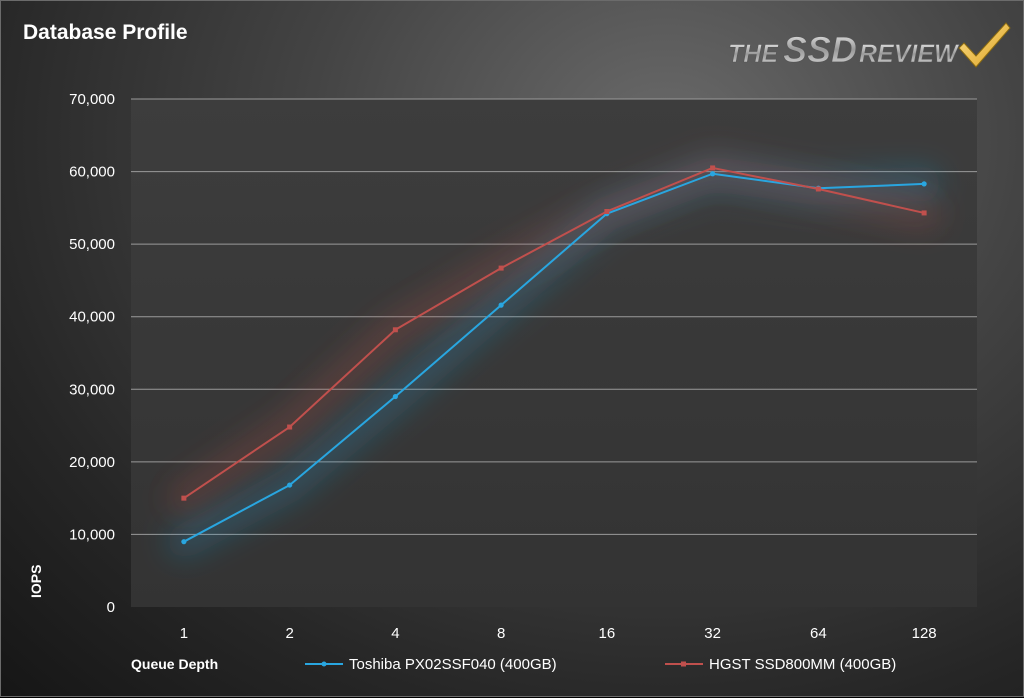  I want to click on site-logo: THE SSD REVIEW, so click(869, 46).